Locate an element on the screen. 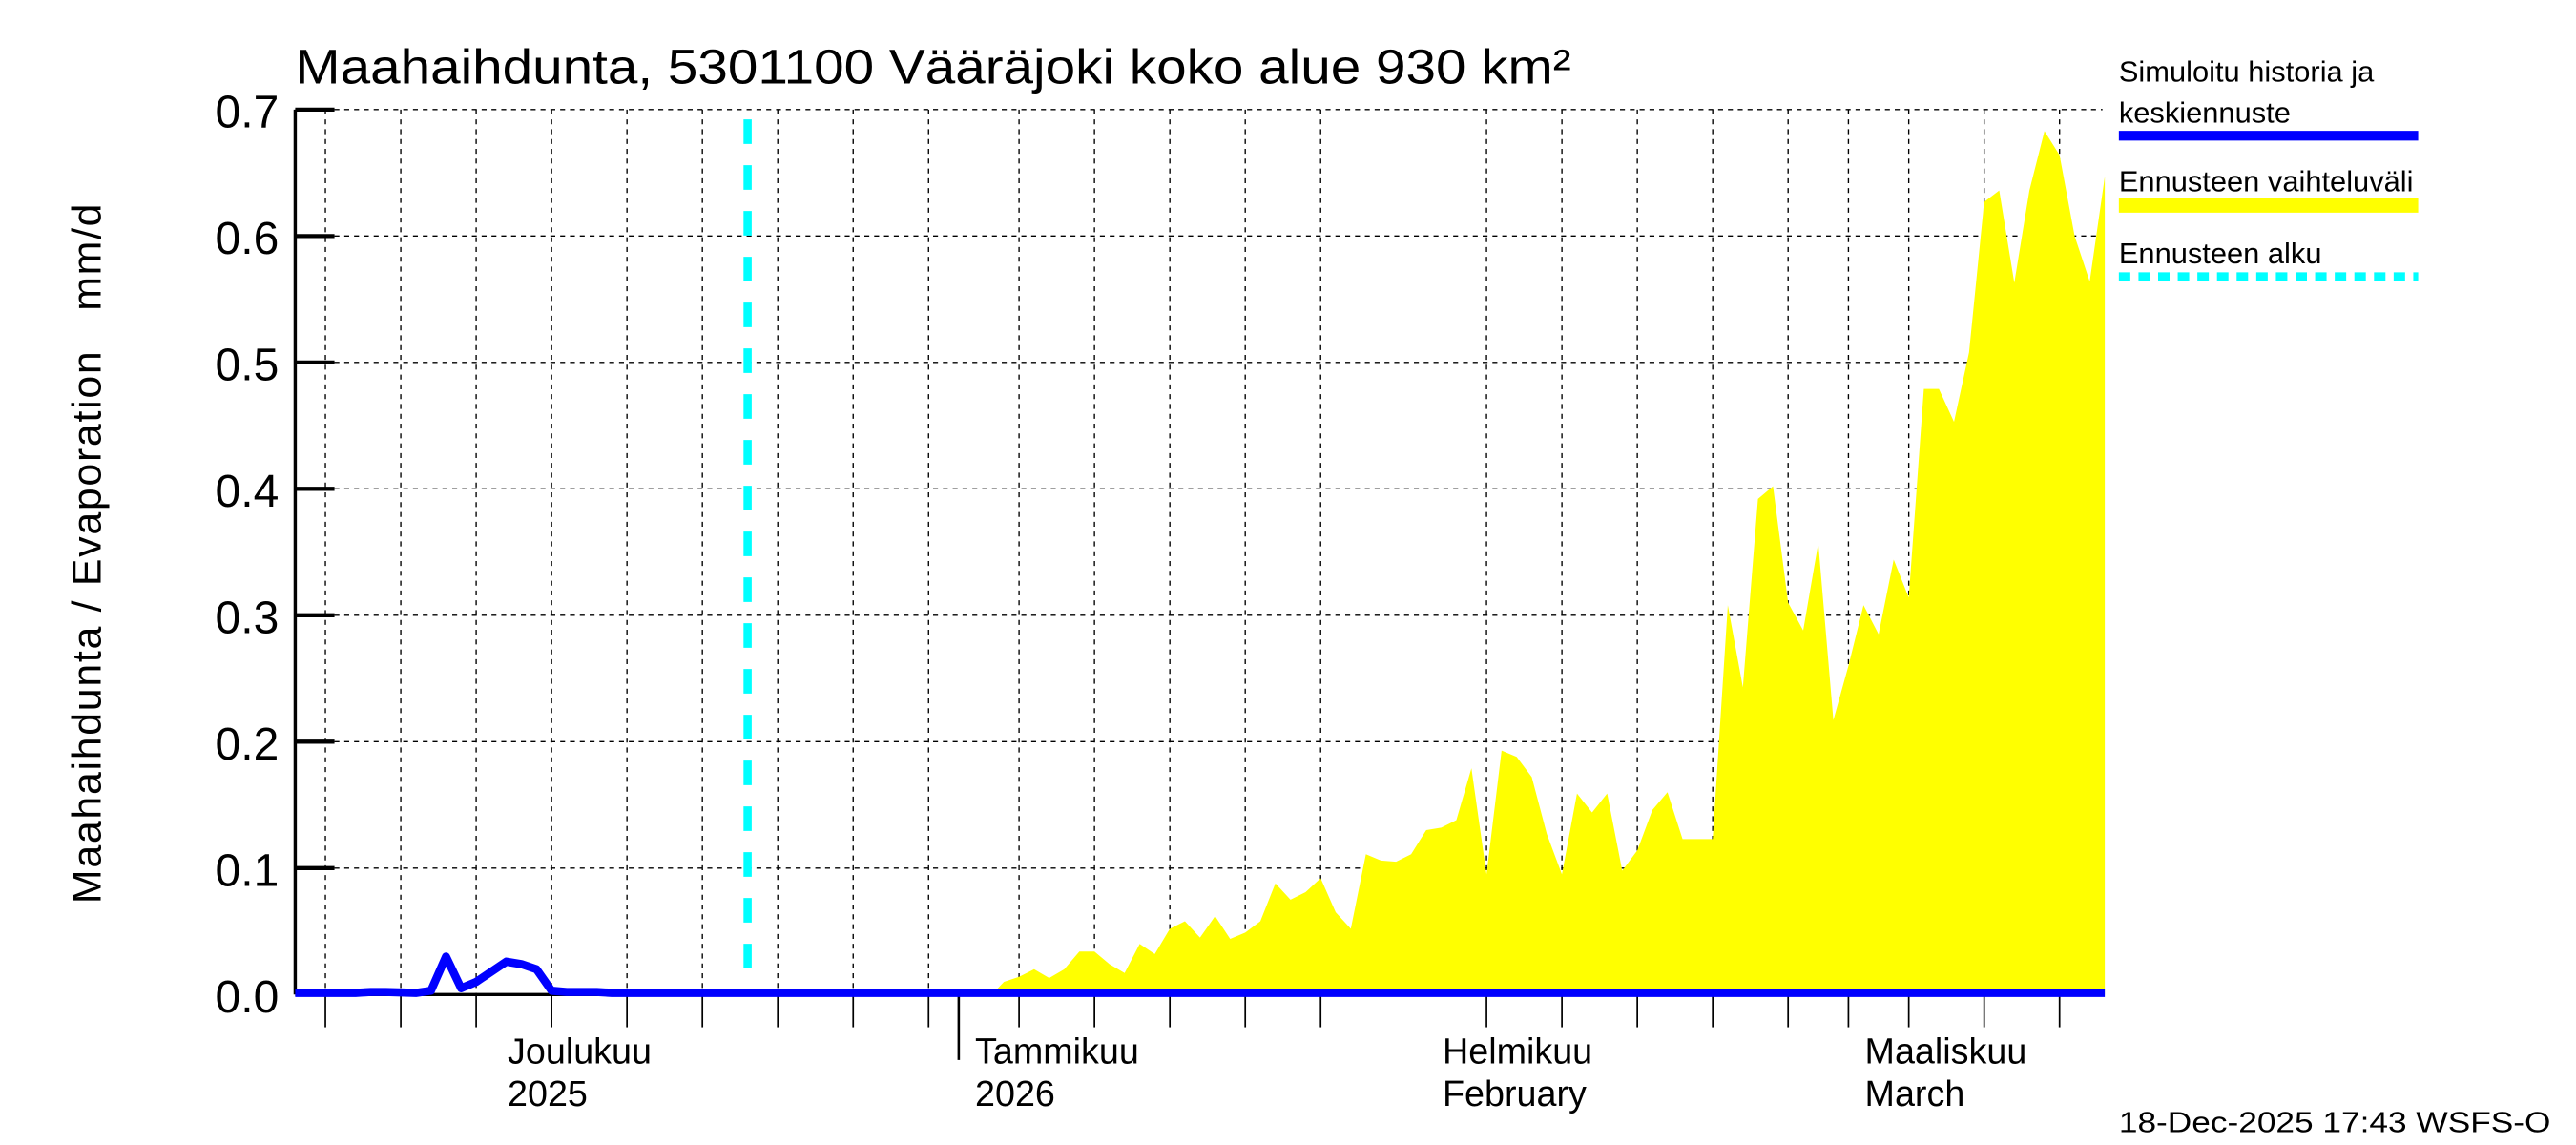 The height and width of the screenshot is (1145, 2576). y-tick-label: 0.6 is located at coordinates (248, 239).